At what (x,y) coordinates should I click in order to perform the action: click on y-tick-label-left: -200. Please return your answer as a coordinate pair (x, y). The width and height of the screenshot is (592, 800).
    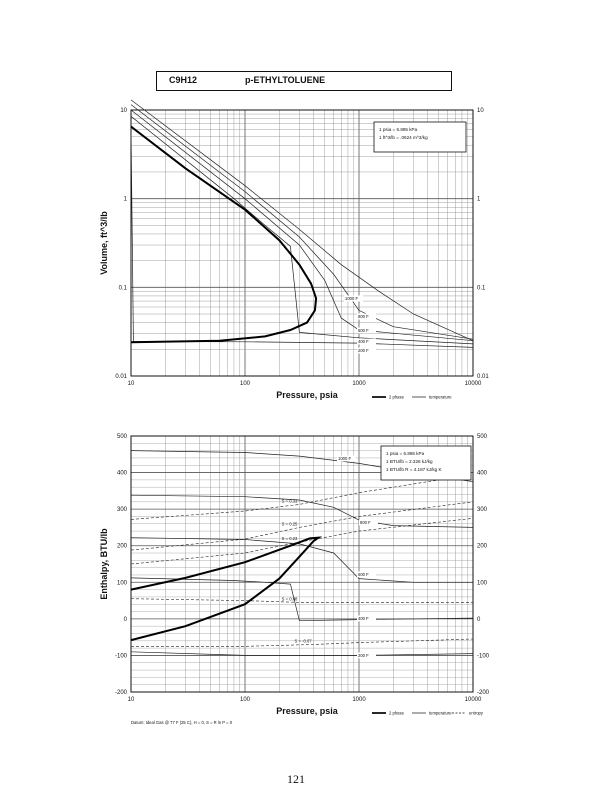
    Looking at the image, I should click on (121, 693).